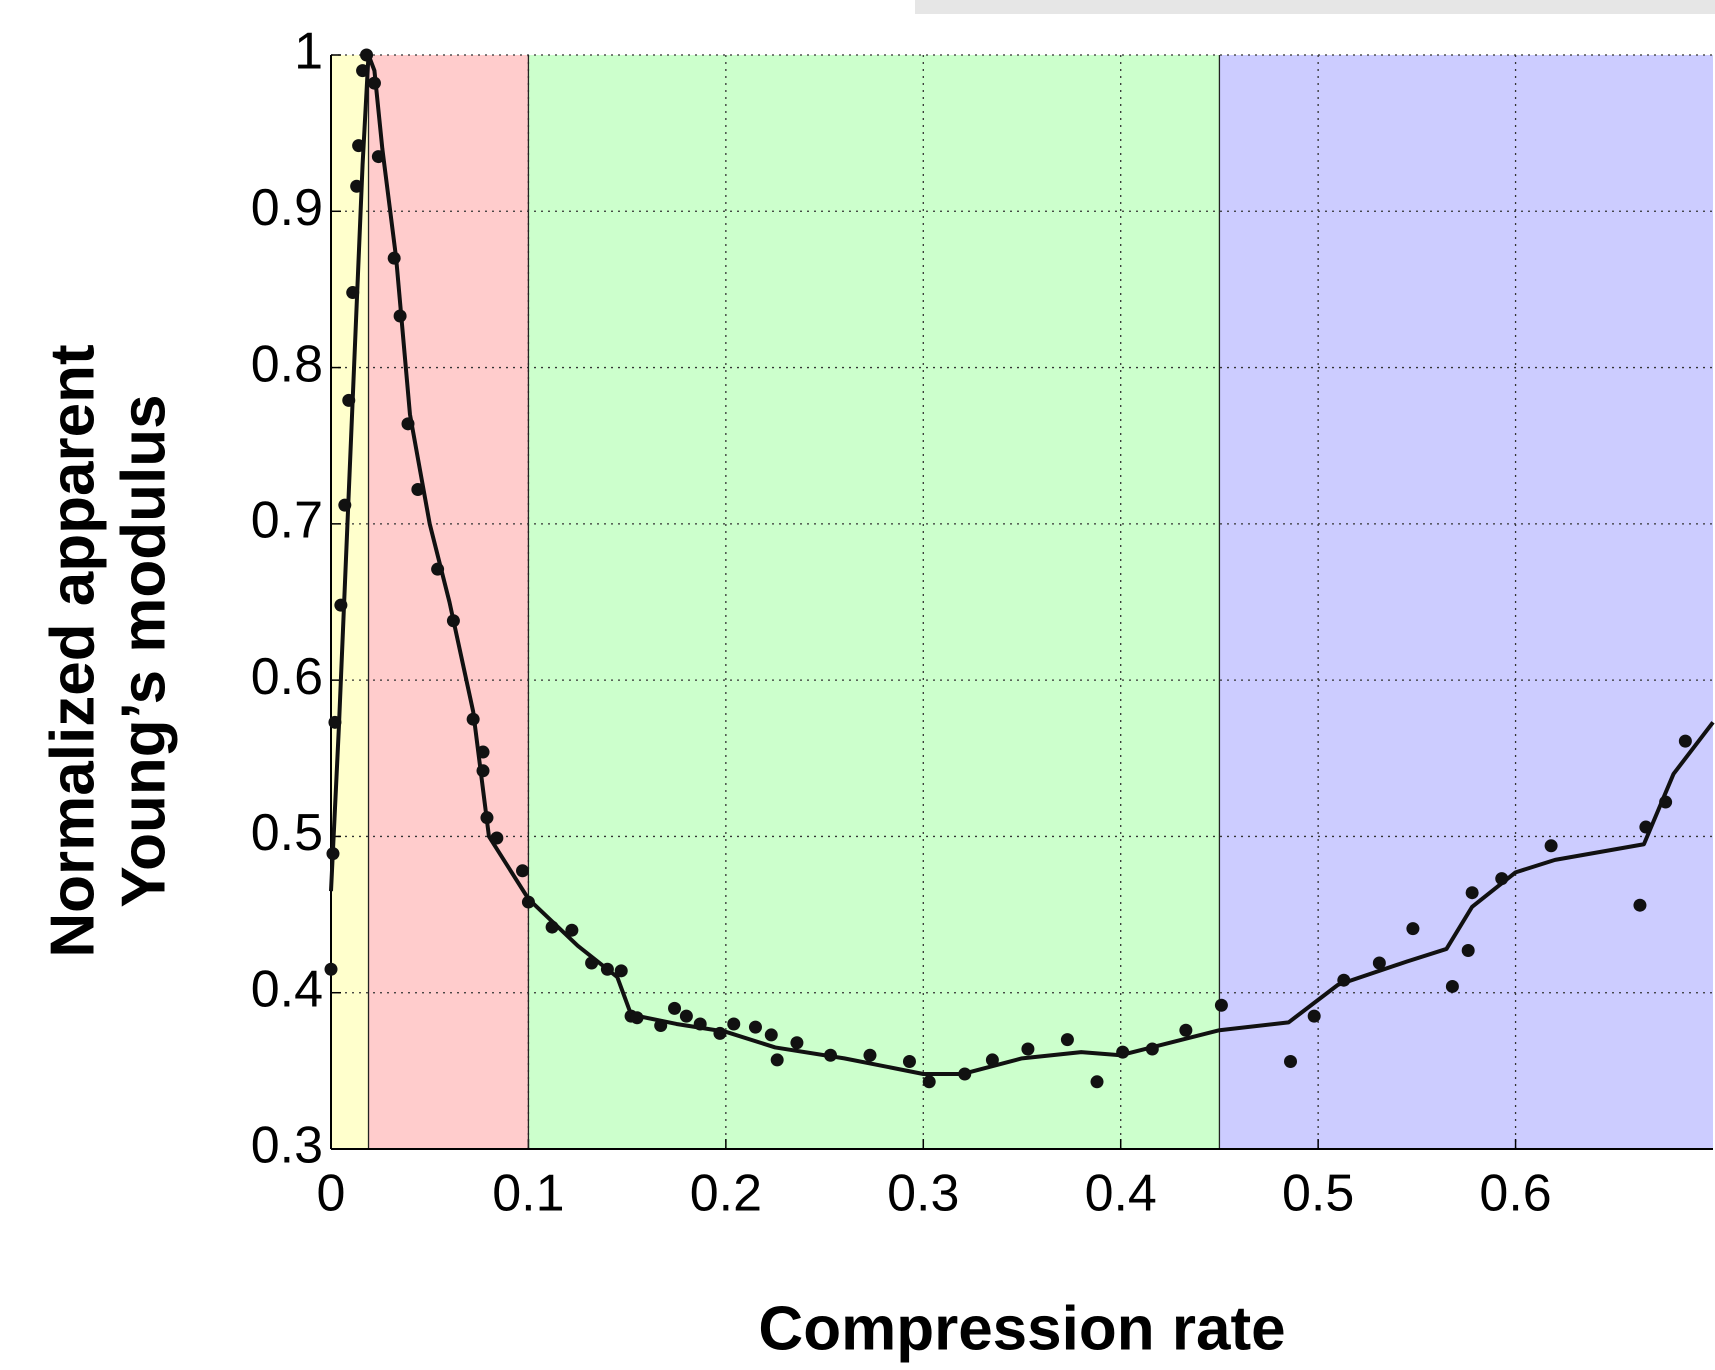 This screenshot has width=1715, height=1370. Describe the element at coordinates (726, 1194) in the screenshot. I see `x-tick-label: 0.2` at that location.